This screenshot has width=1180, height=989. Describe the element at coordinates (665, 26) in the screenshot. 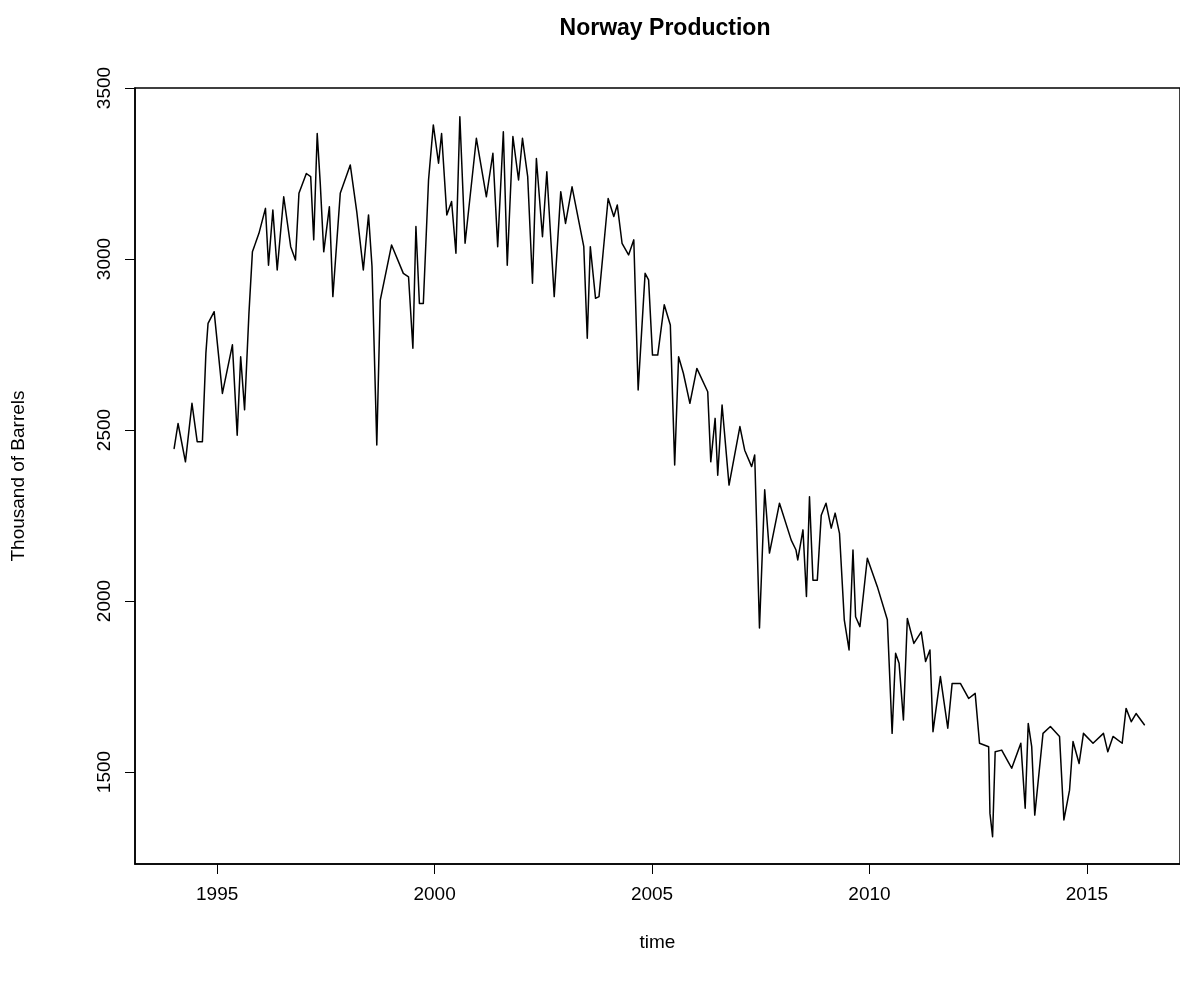

I see `chart-title: Norway Production` at that location.